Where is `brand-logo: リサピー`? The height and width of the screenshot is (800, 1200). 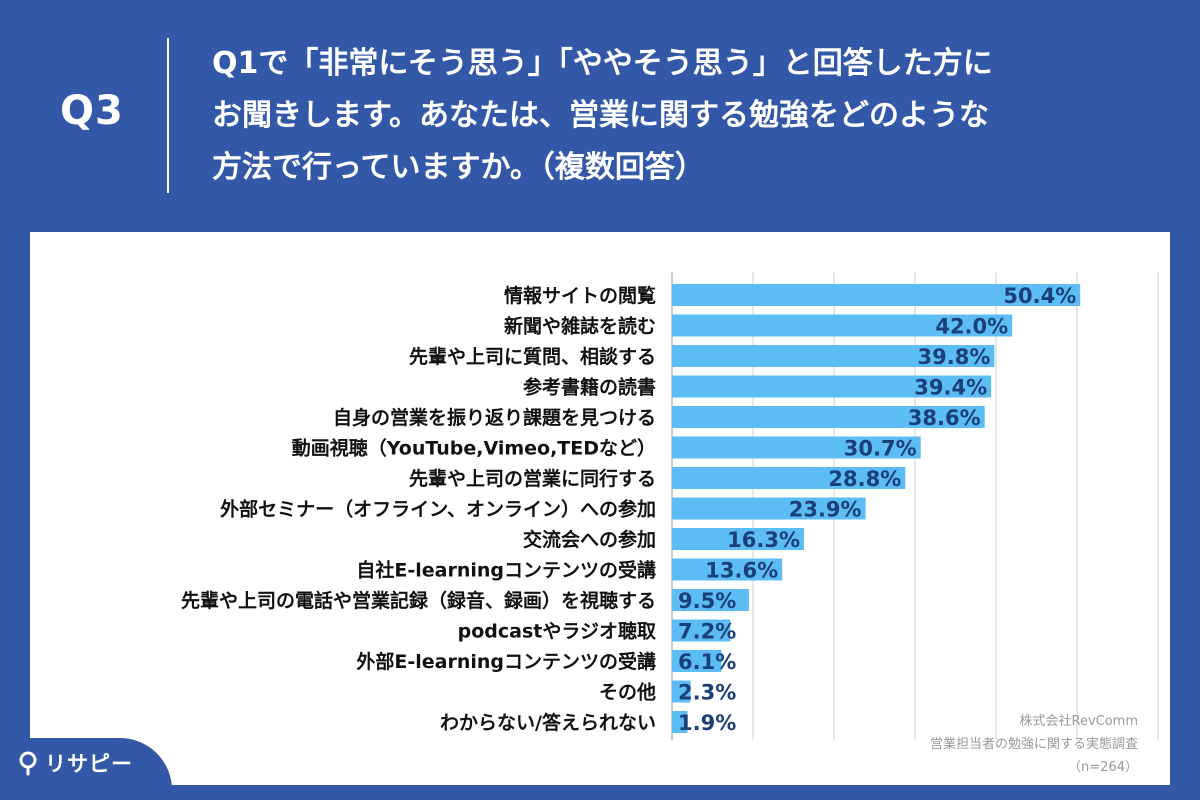 brand-logo: リサピー is located at coordinates (75, 763).